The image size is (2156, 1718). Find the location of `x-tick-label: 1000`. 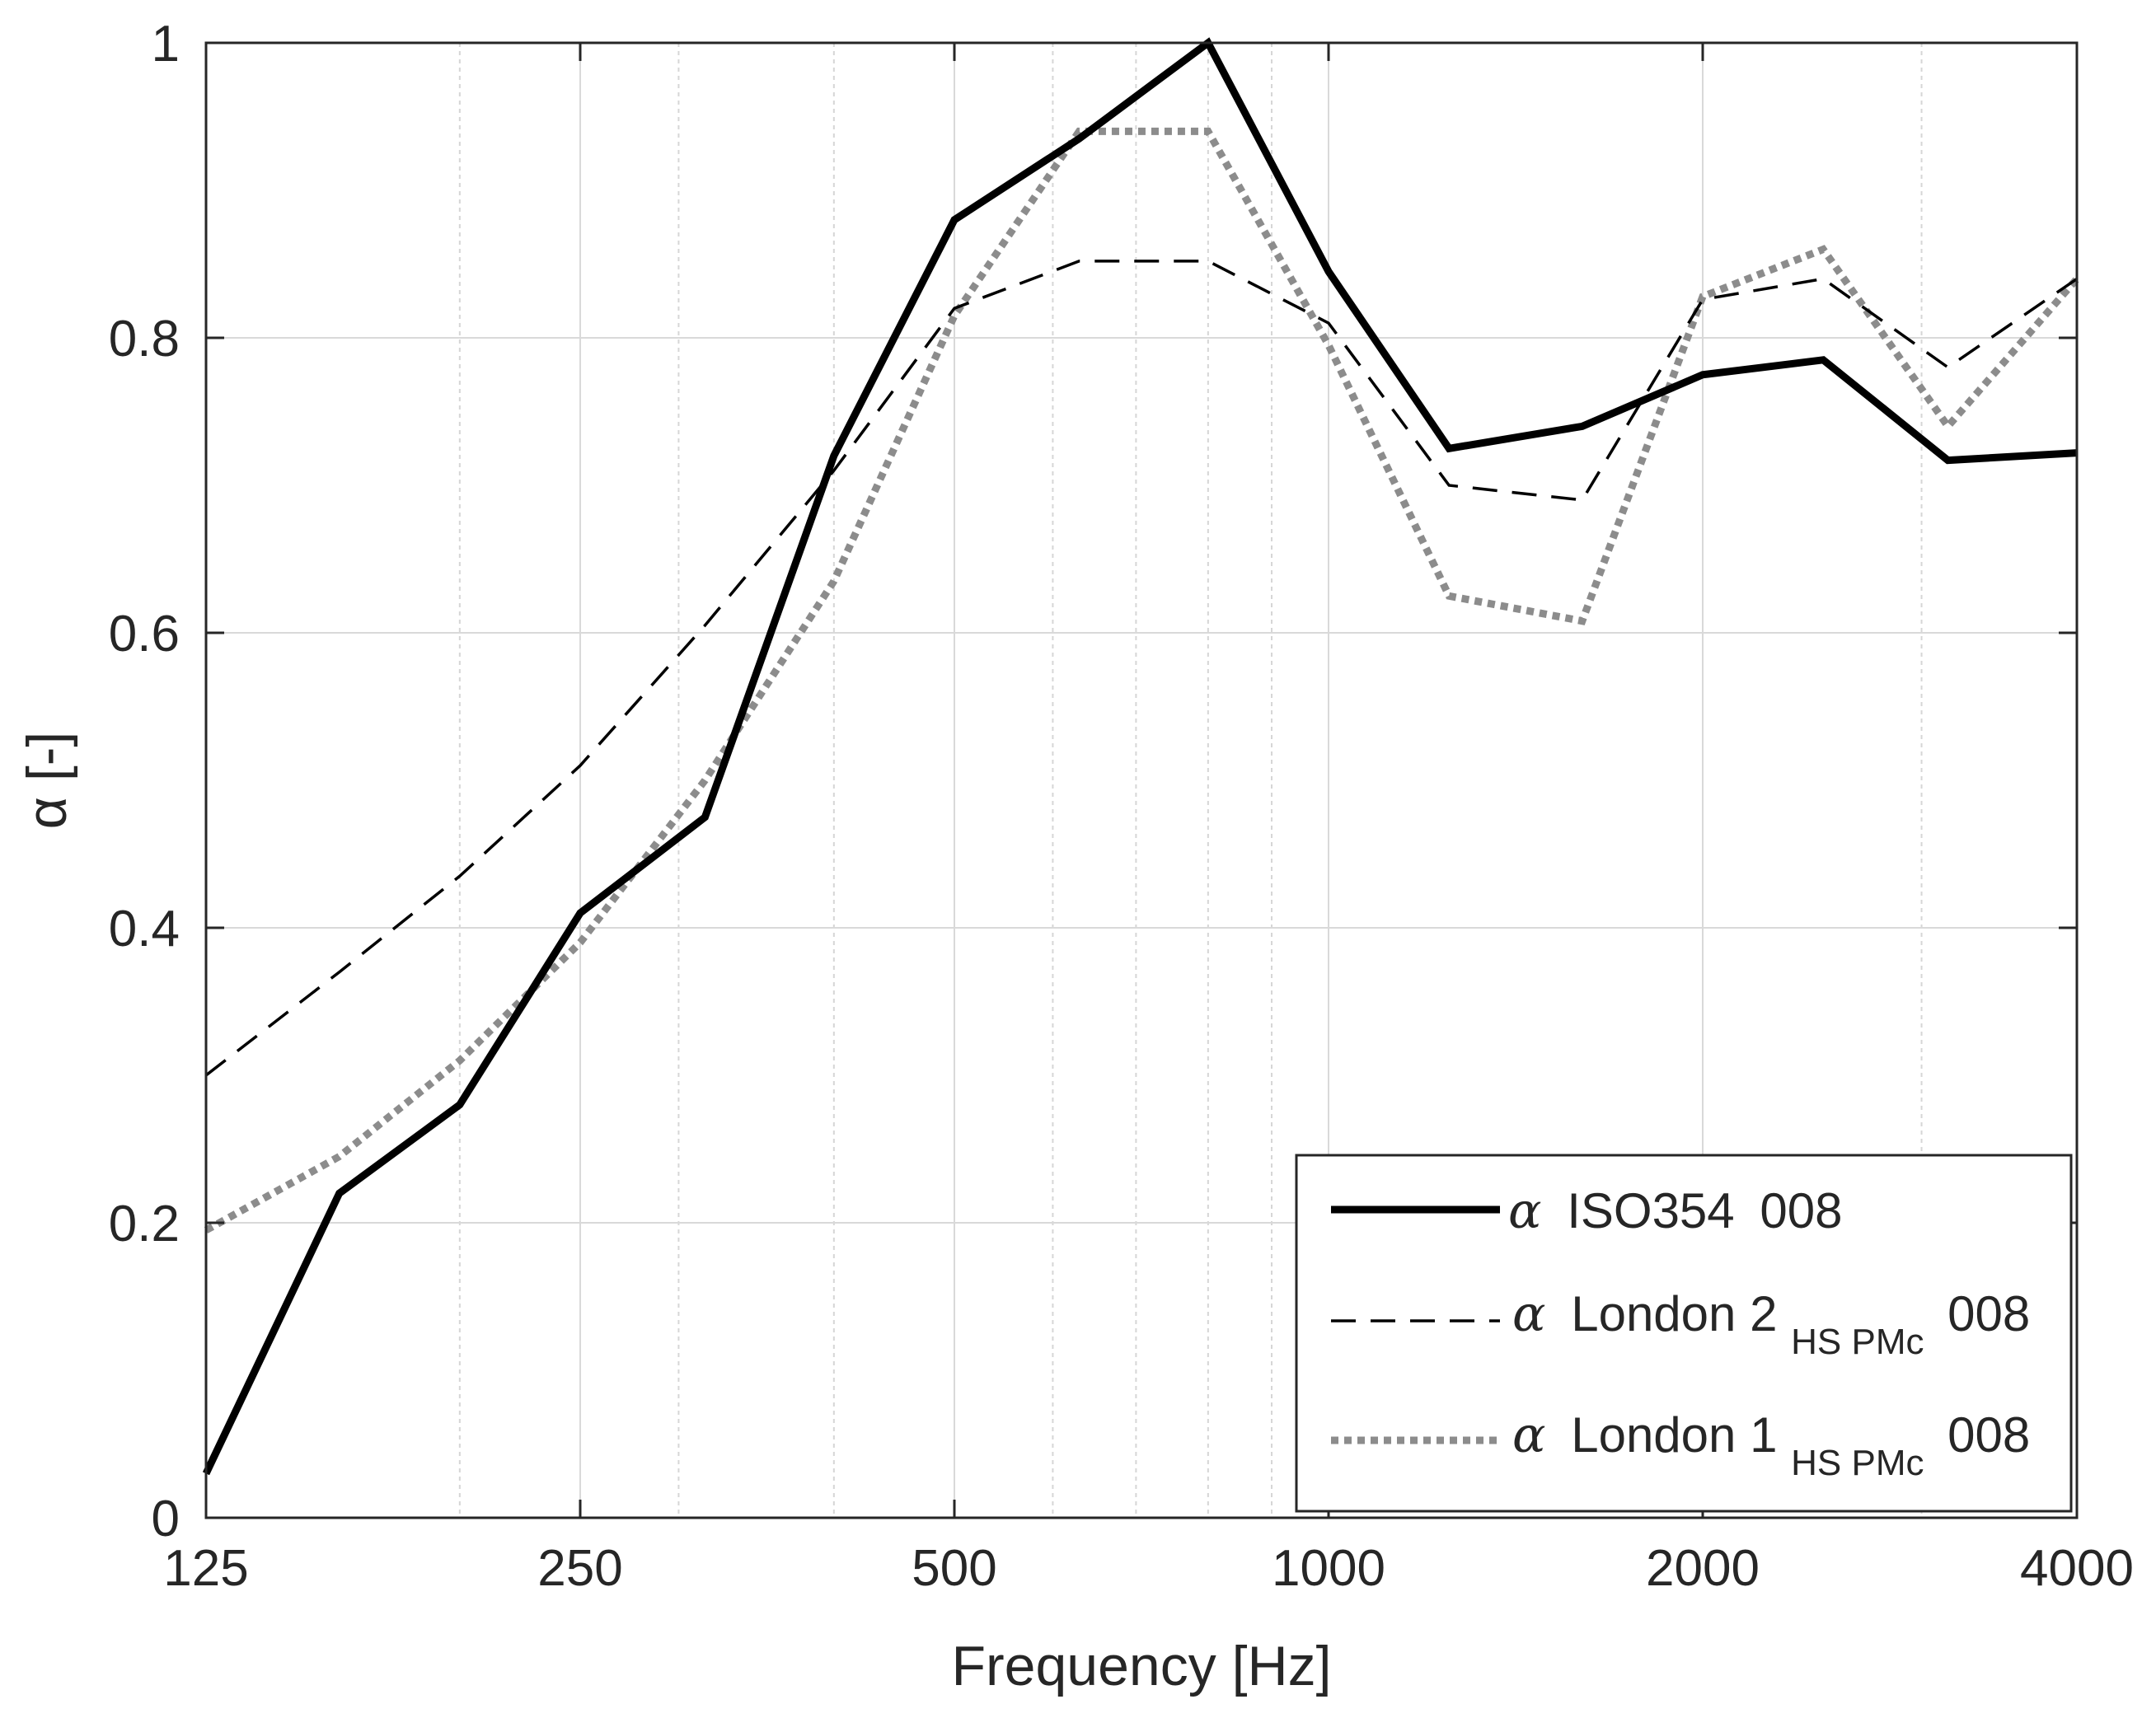

x-tick-label: 1000 is located at coordinates (1328, 1568).